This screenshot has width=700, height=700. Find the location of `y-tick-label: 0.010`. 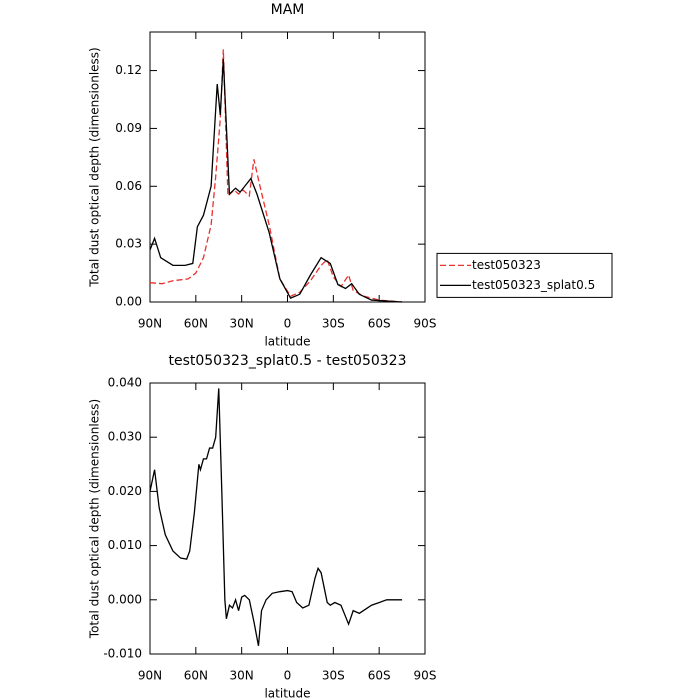

y-tick-label: 0.010 is located at coordinates (125, 545).